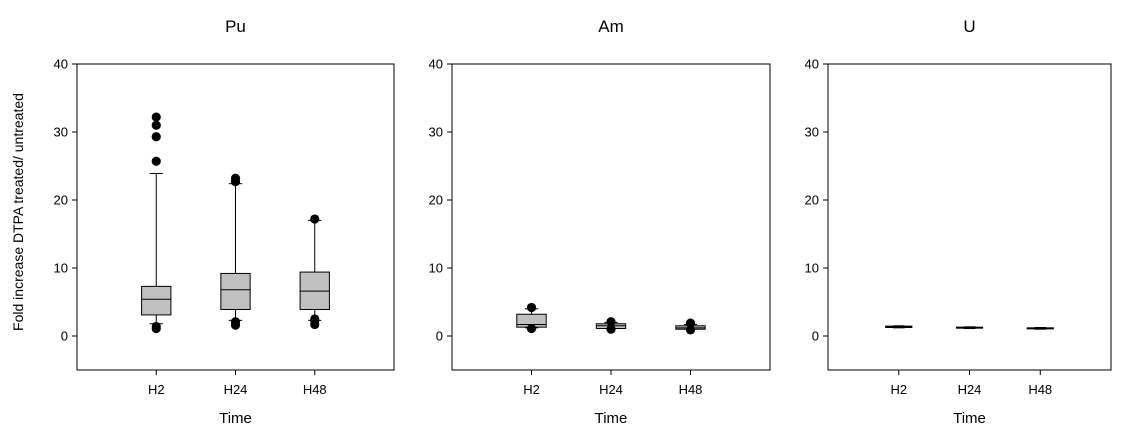  Describe the element at coordinates (235, 26) in the screenshot. I see `panel-title: Pu` at that location.